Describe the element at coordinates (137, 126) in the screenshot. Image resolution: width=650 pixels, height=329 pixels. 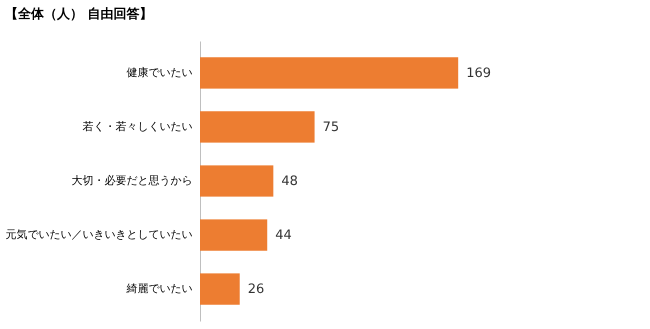
I see `y-tick-label: 若く・若々しくいたい` at that location.